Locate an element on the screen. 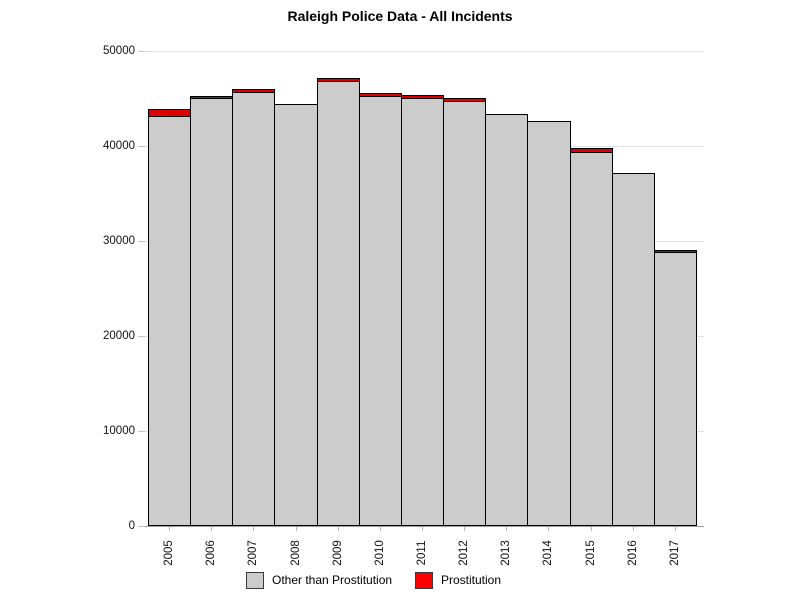 This screenshot has width=800, height=600. bar-2005-other-segment is located at coordinates (169, 317).